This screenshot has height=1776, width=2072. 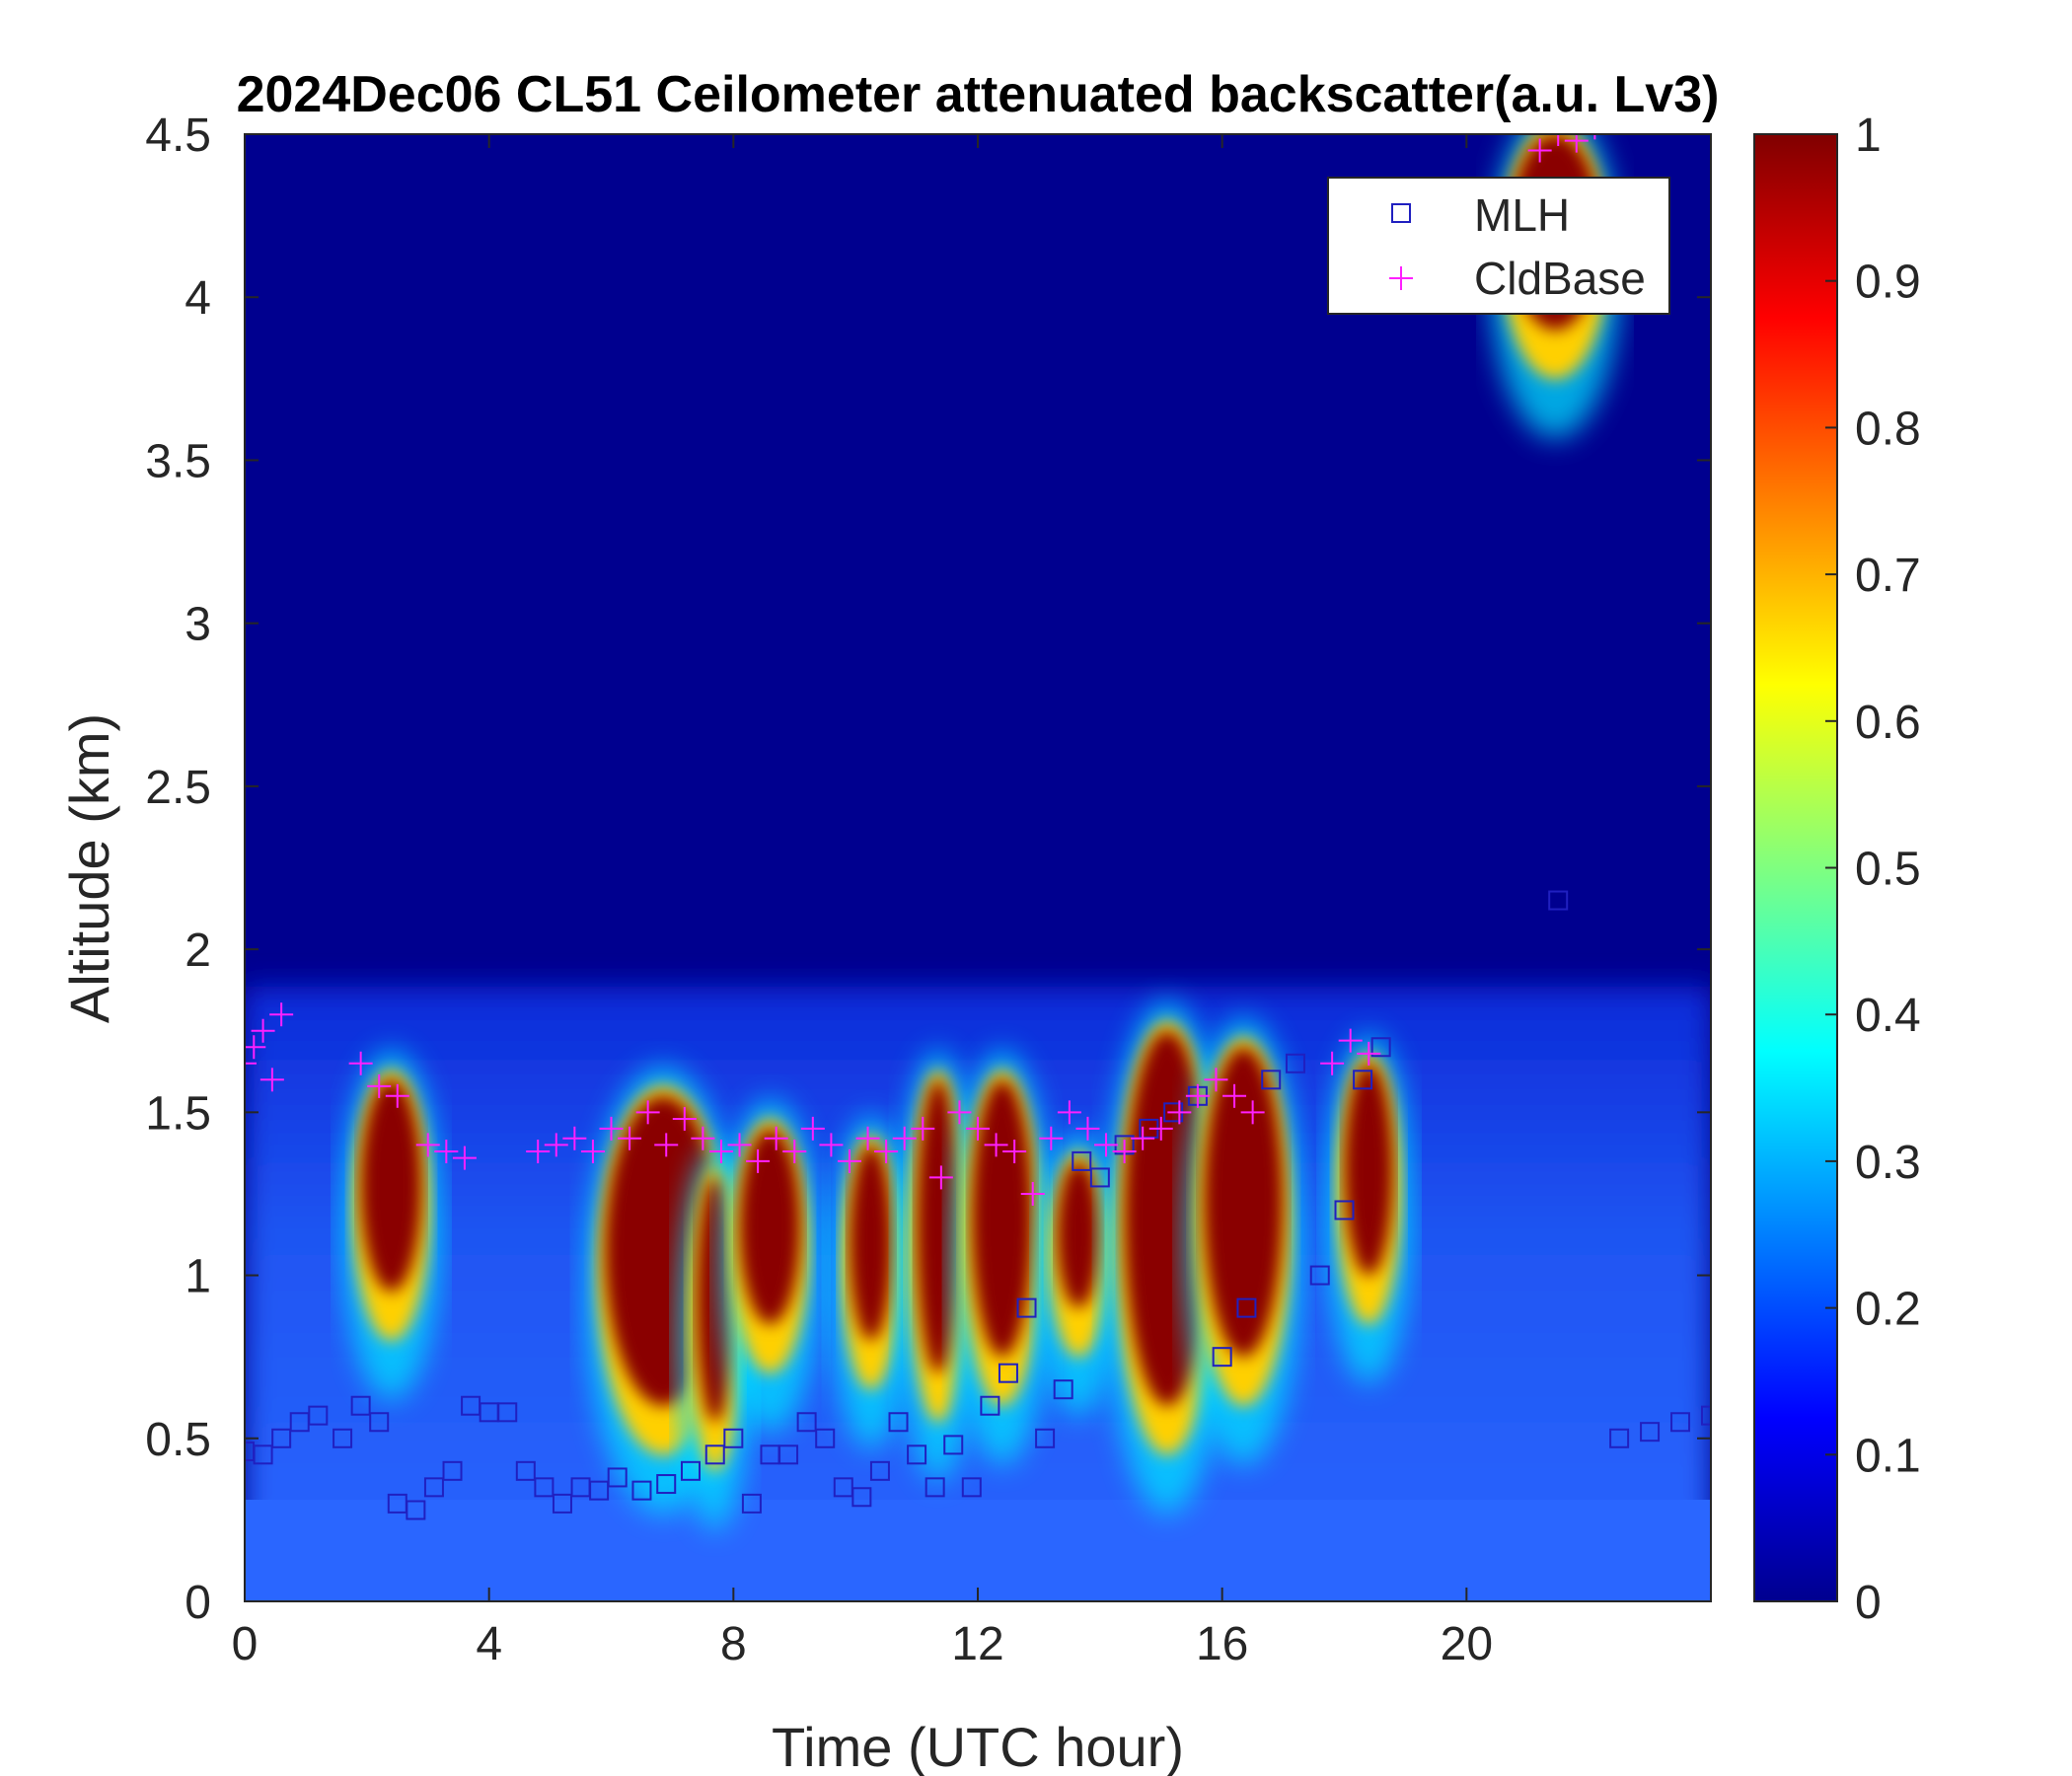 What do you see at coordinates (1888, 723) in the screenshot?
I see `colorbar-tick-label: 0.6` at bounding box center [1888, 723].